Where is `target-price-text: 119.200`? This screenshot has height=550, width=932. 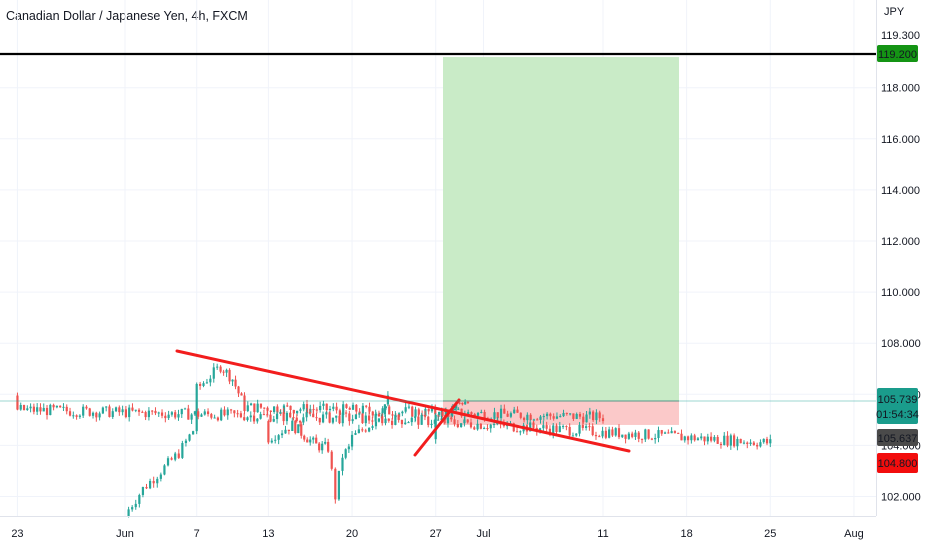 target-price-text: 119.200 is located at coordinates (897, 55).